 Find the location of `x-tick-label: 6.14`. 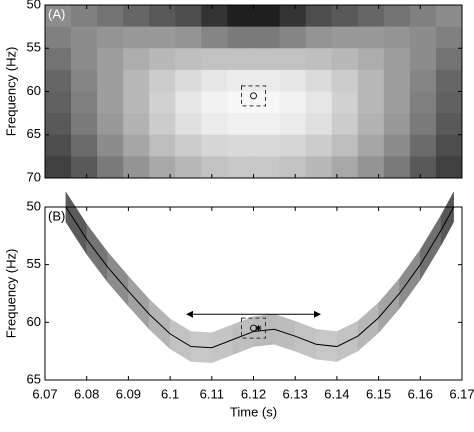

x-tick-label: 6.14 is located at coordinates (336, 393).